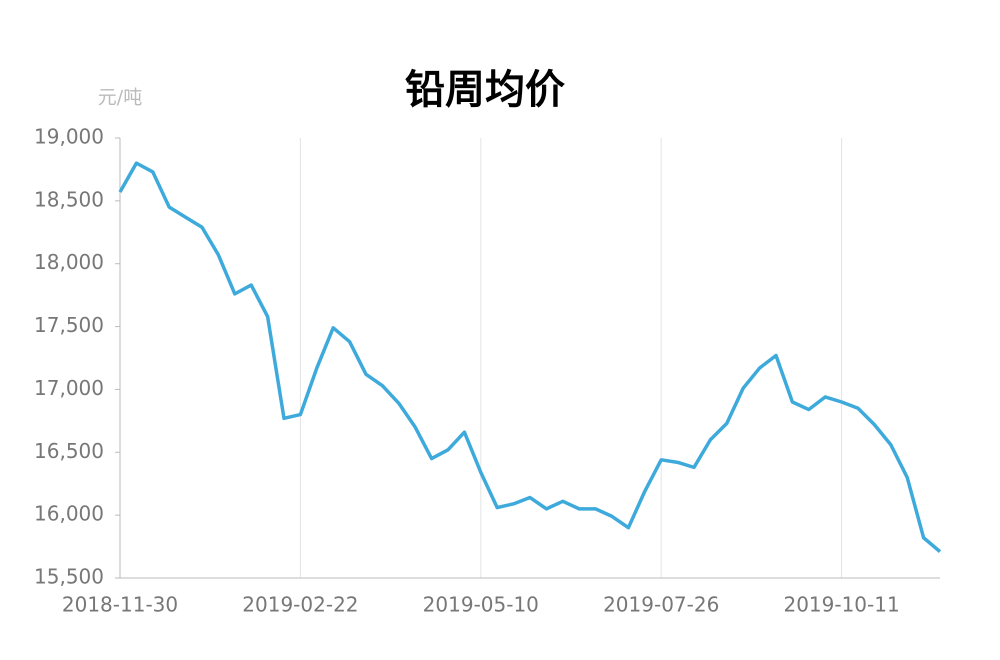 The height and width of the screenshot is (660, 1000). I want to click on y-tick-label: 17,500, so click(69, 325).